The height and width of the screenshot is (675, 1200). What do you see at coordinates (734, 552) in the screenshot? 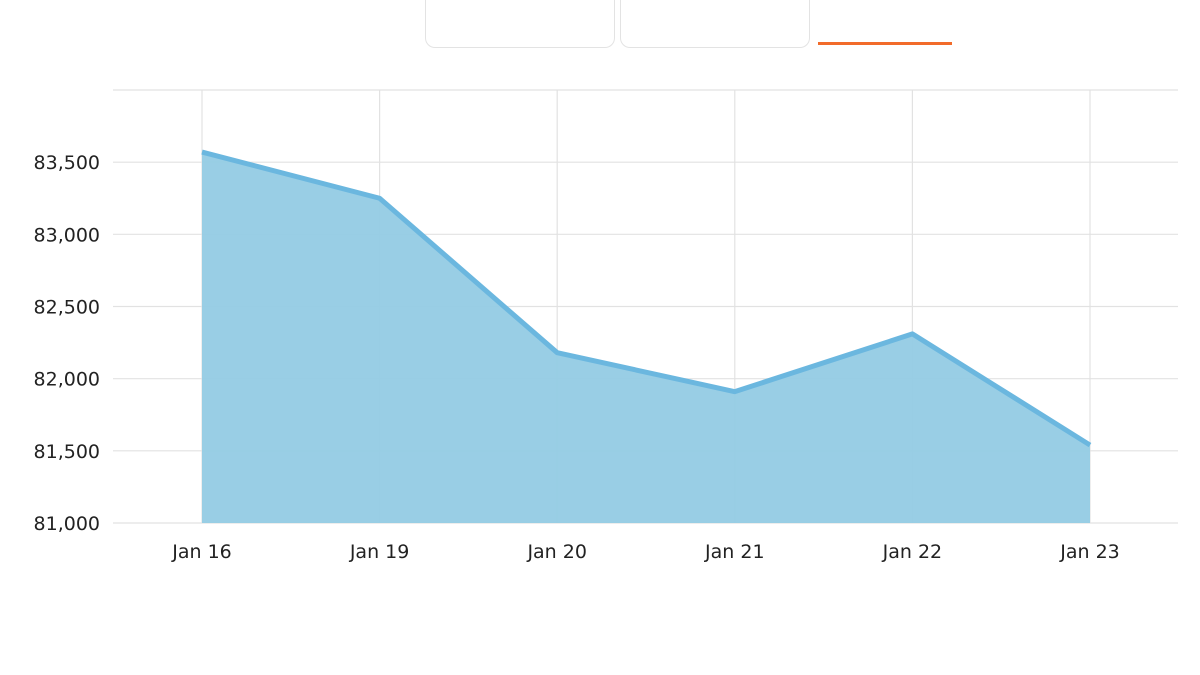
I see `x-tick-label: Jan 21` at bounding box center [734, 552].